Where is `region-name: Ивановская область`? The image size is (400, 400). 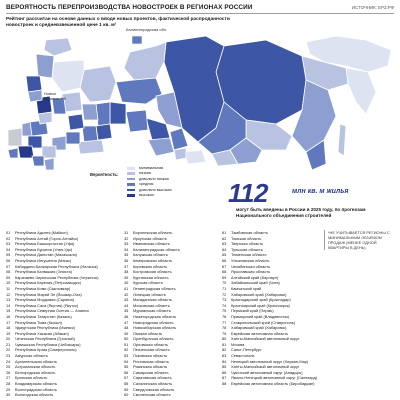 region-name: Ивановская область is located at coordinates (151, 244).